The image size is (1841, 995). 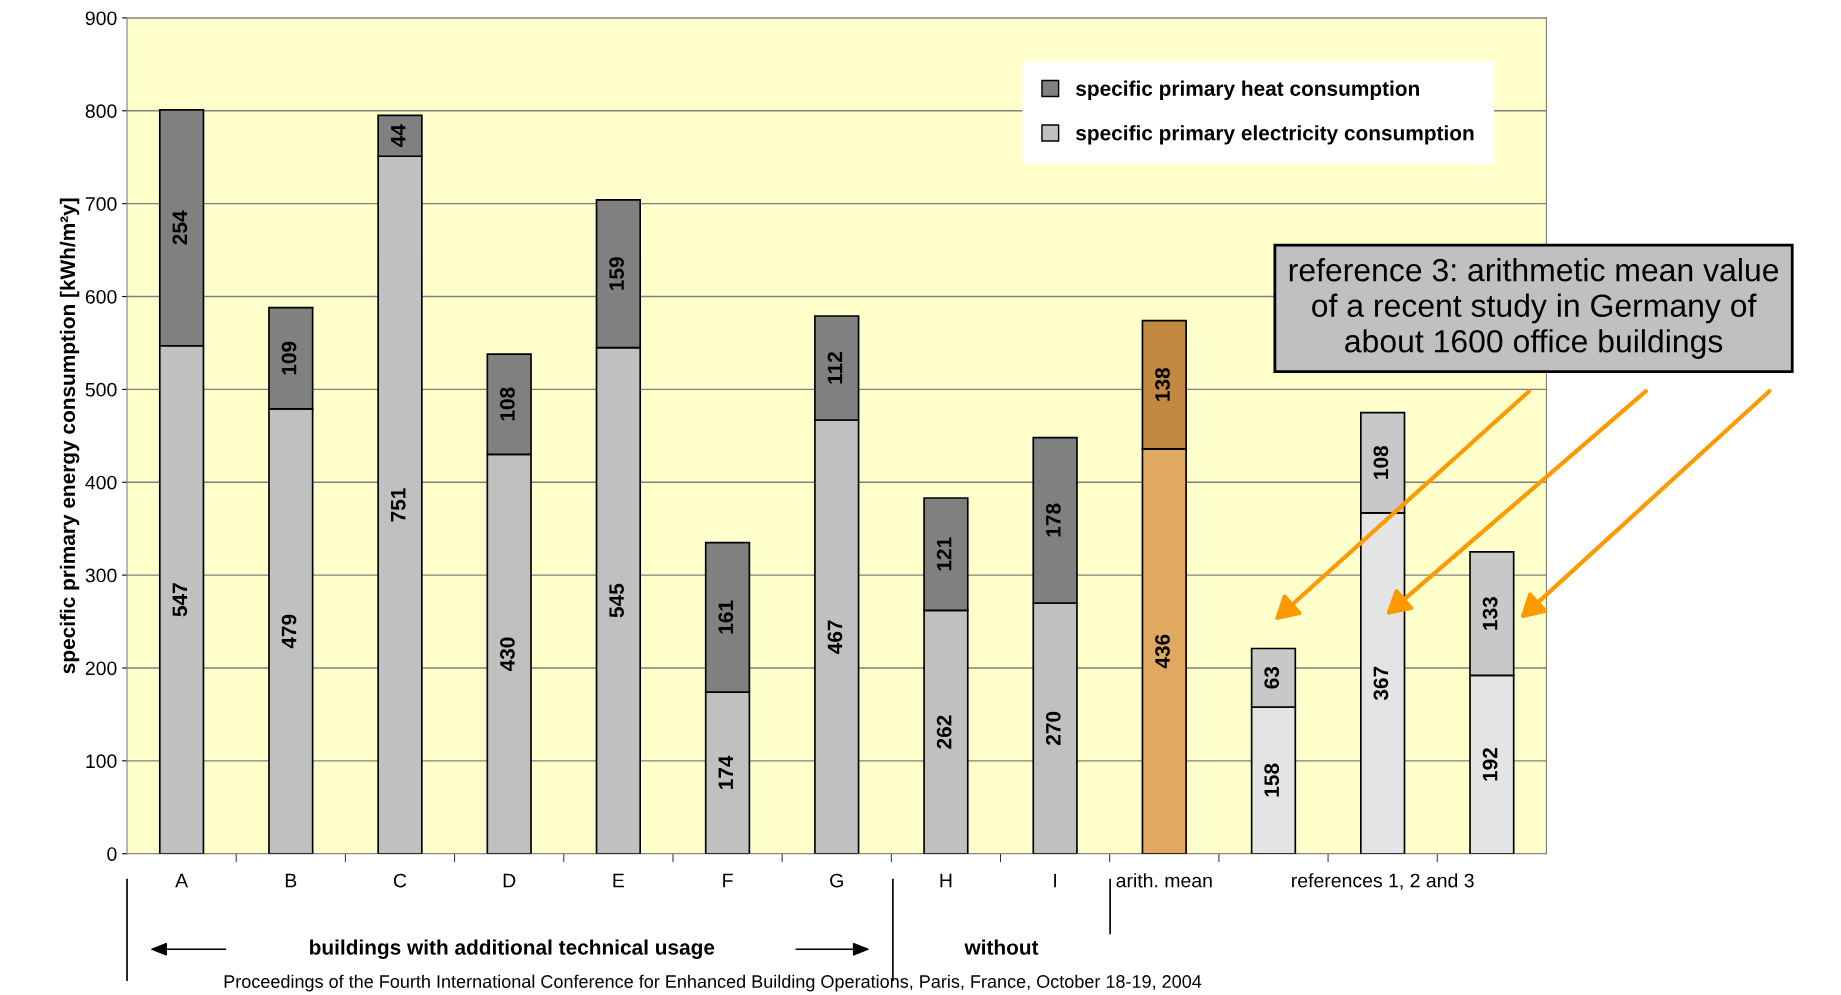 What do you see at coordinates (291, 880) in the screenshot?
I see `x-tick-label: B` at bounding box center [291, 880].